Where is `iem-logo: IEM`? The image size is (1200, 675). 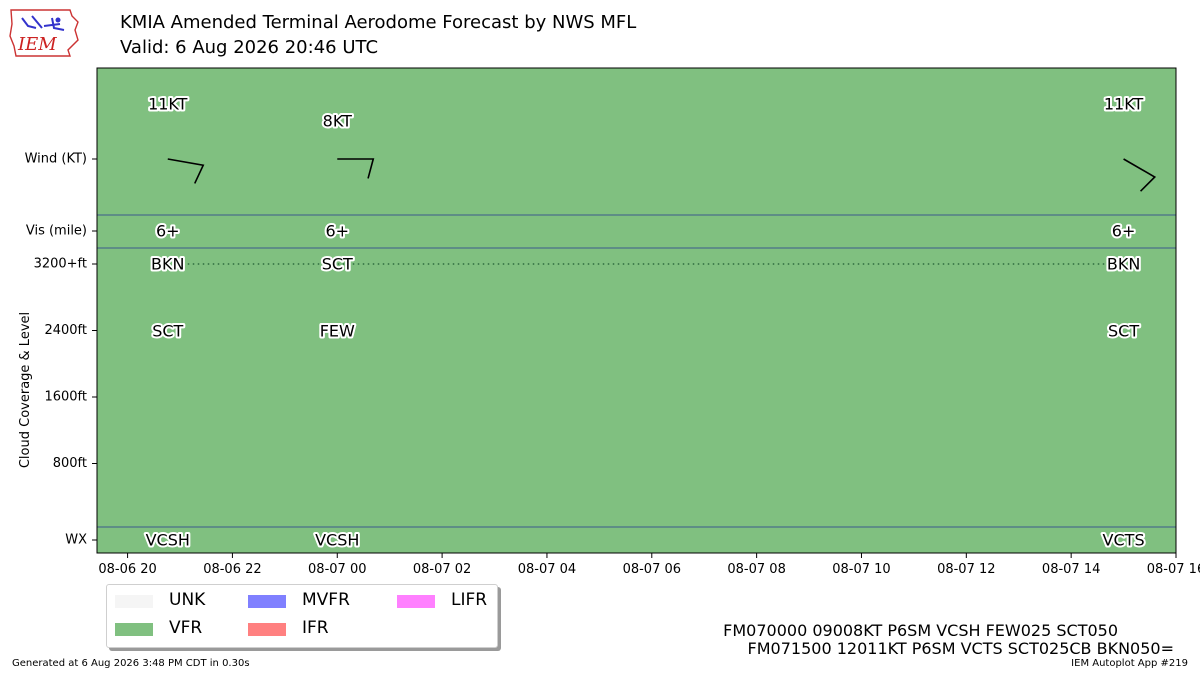 iem-logo: IEM is located at coordinates (44, 33).